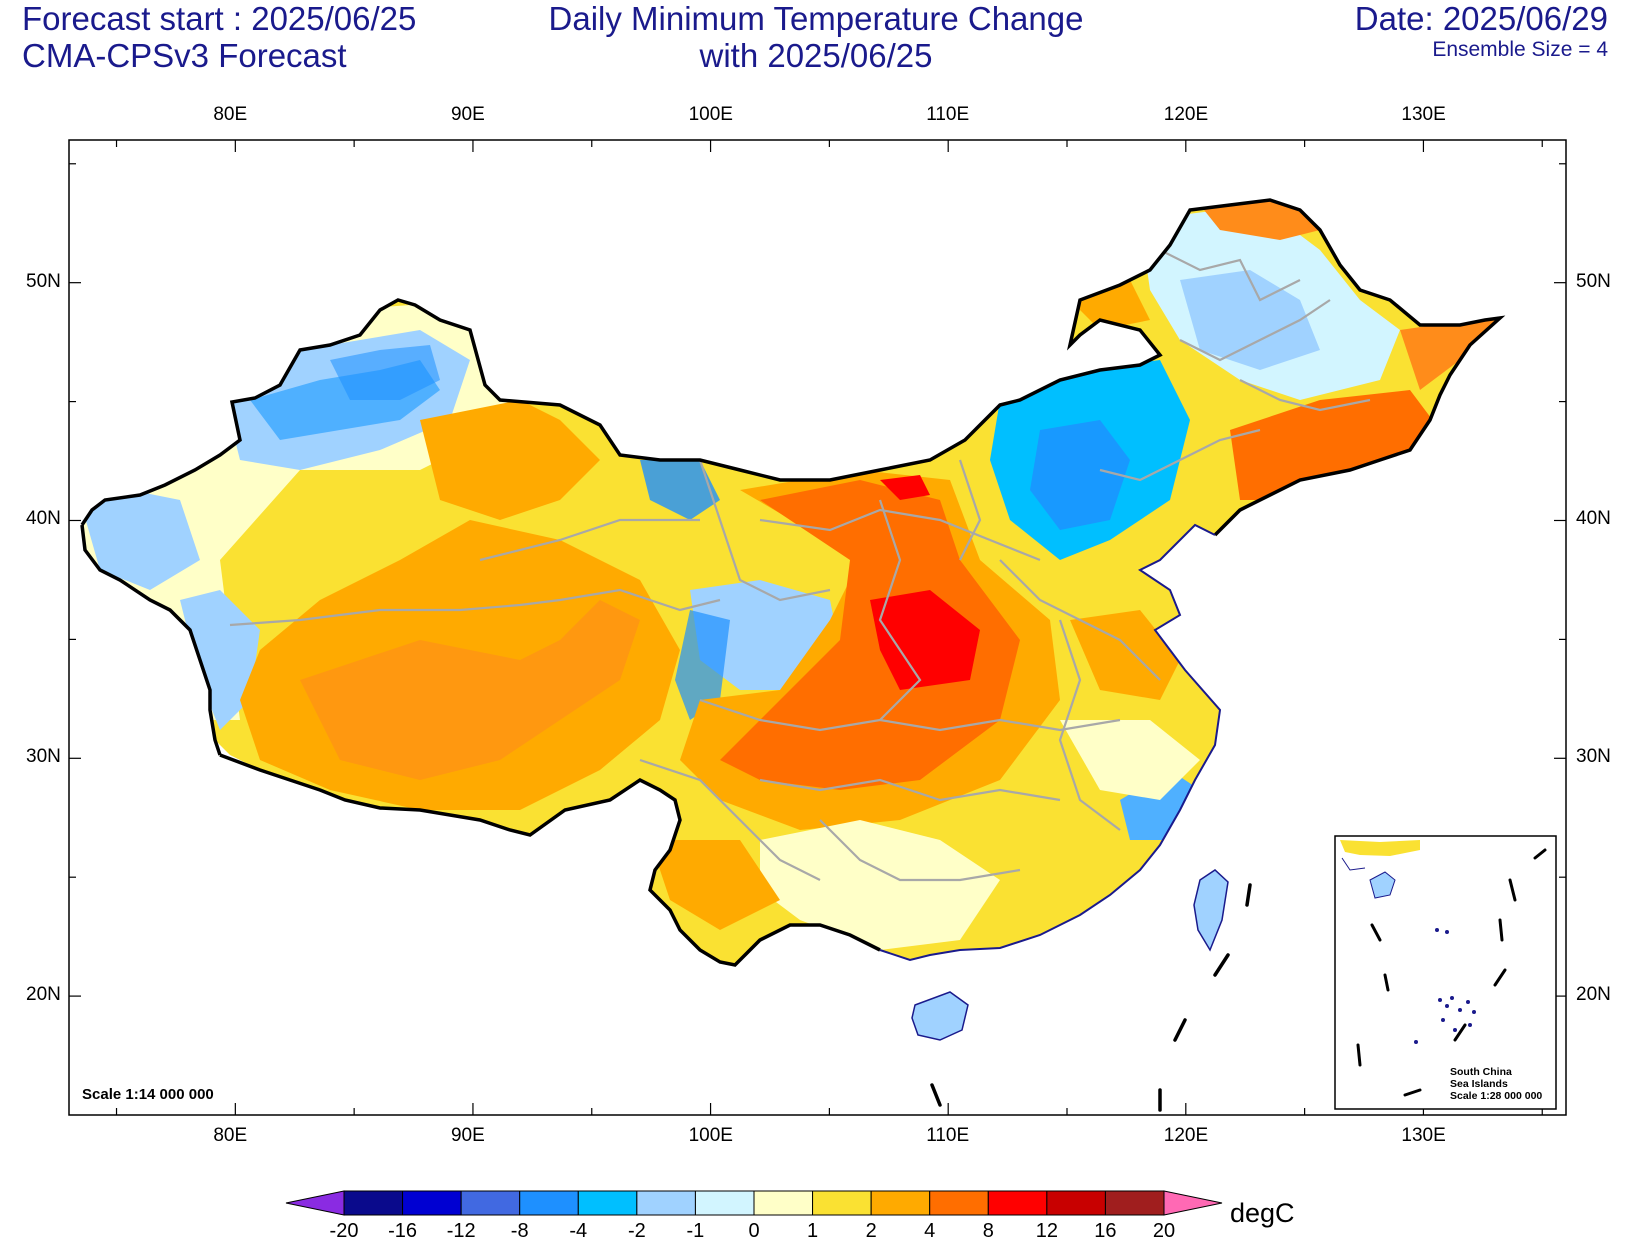 Image resolution: width=1632 pixels, height=1243 pixels. I want to click on colorbar-tick-label: 12, so click(1046, 1231).